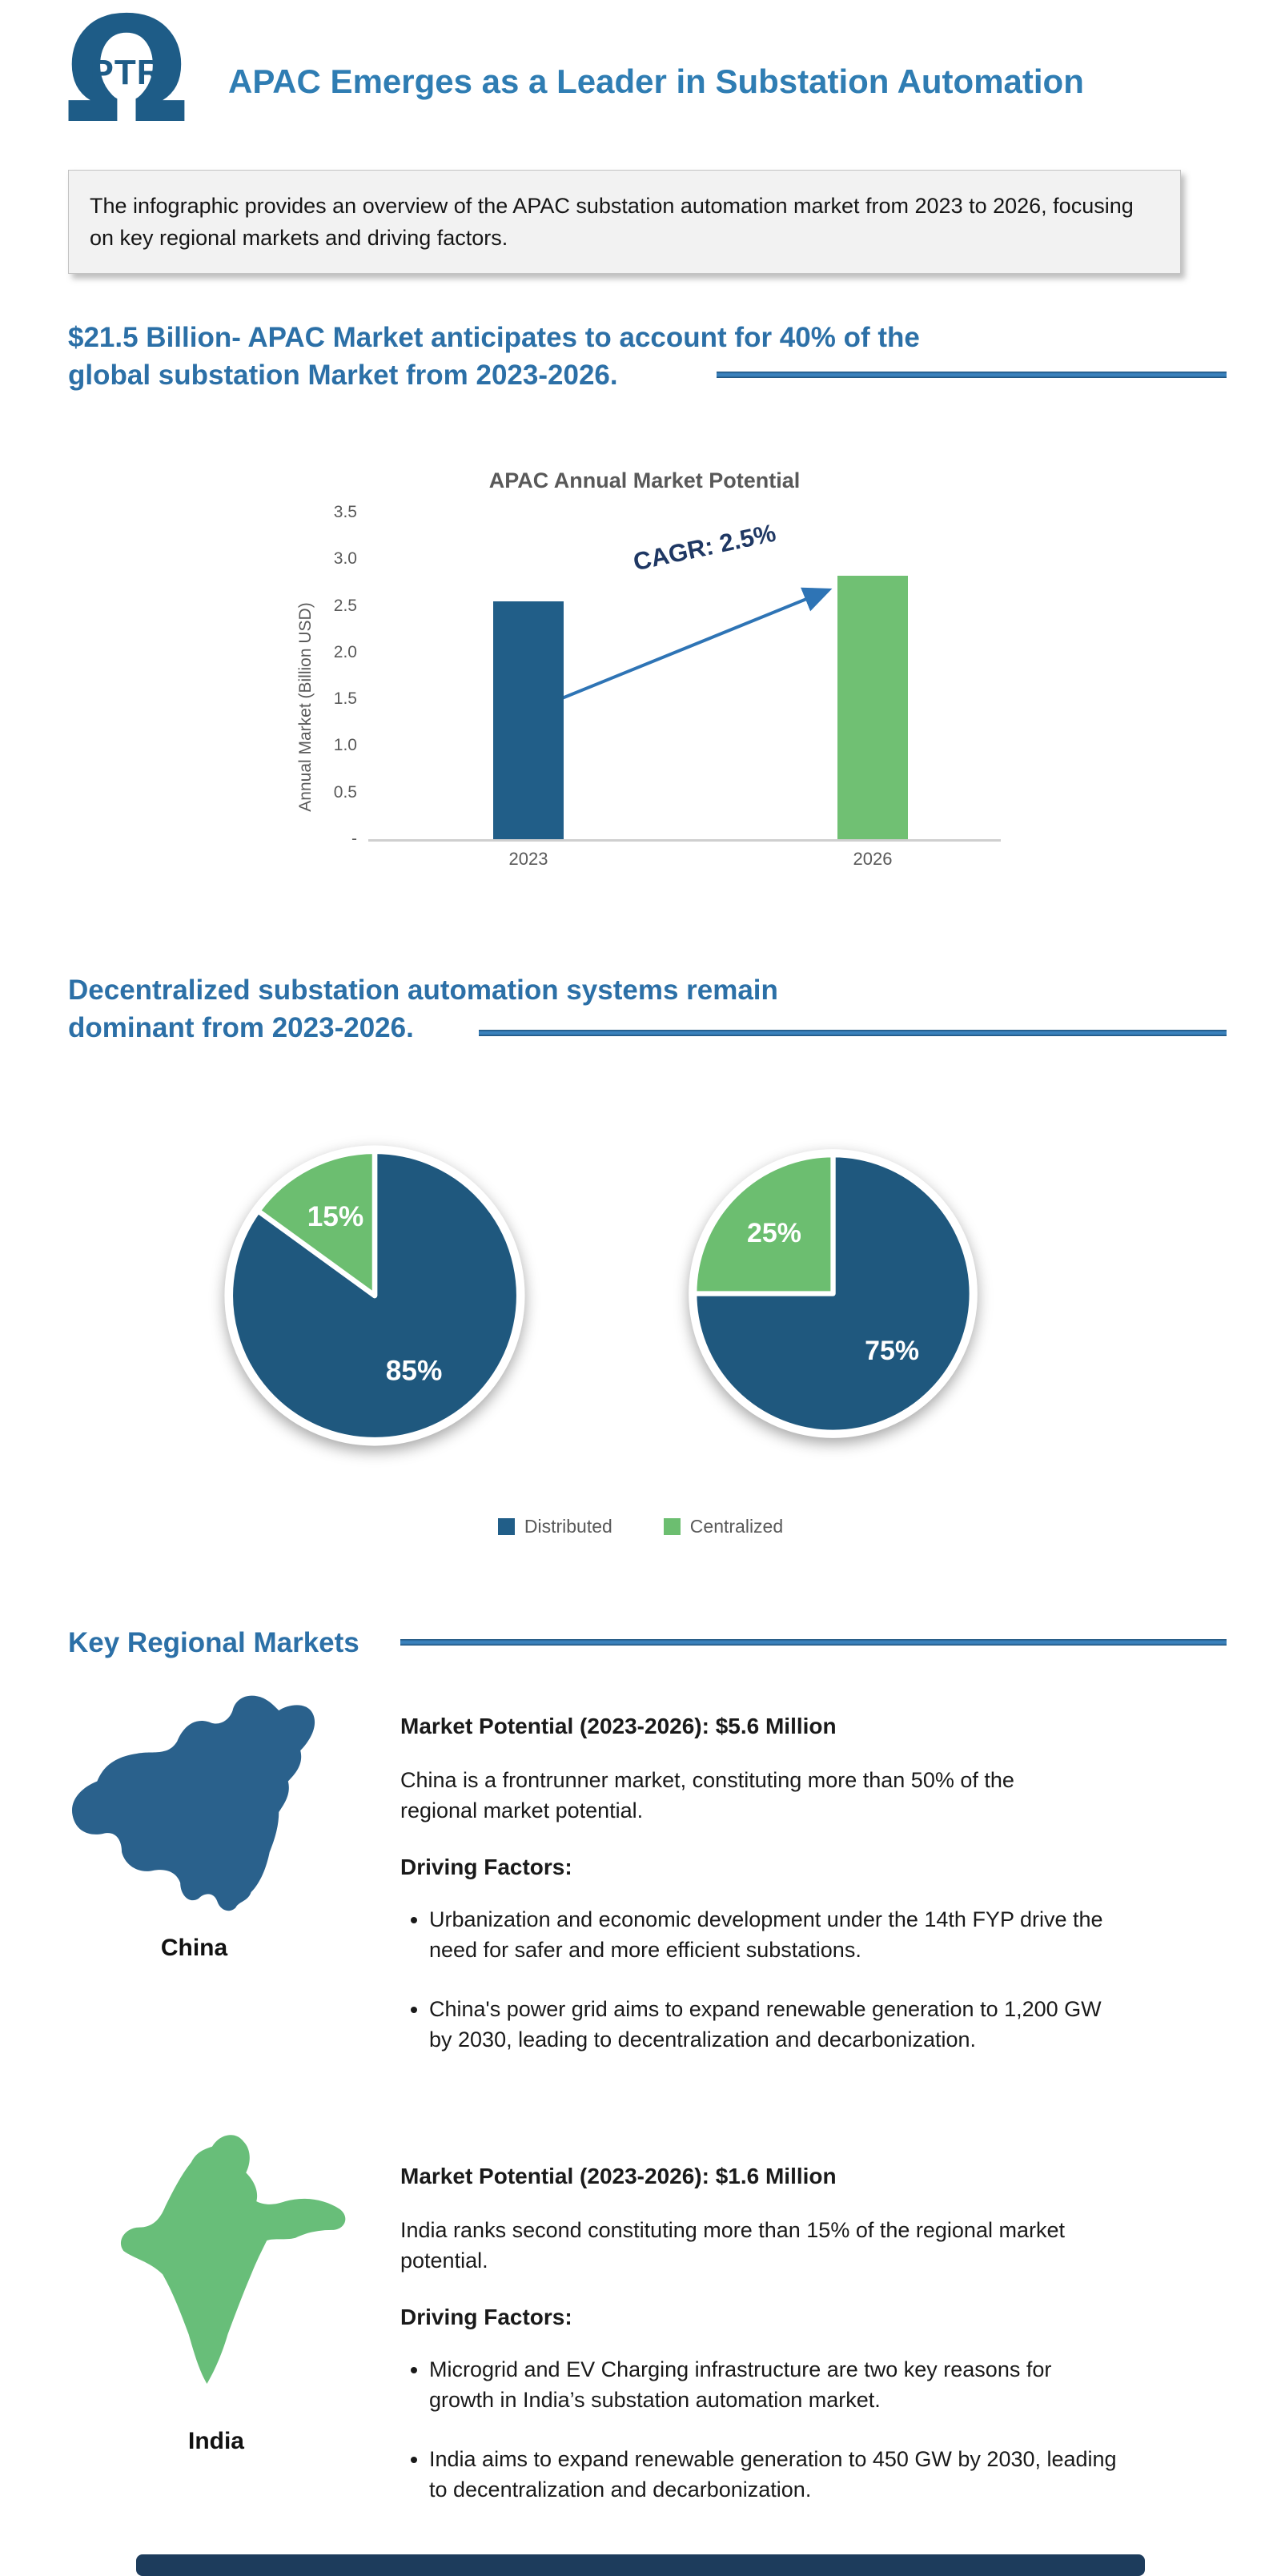  Describe the element at coordinates (345, 651) in the screenshot. I see `y-tick-label: 2.0` at that location.